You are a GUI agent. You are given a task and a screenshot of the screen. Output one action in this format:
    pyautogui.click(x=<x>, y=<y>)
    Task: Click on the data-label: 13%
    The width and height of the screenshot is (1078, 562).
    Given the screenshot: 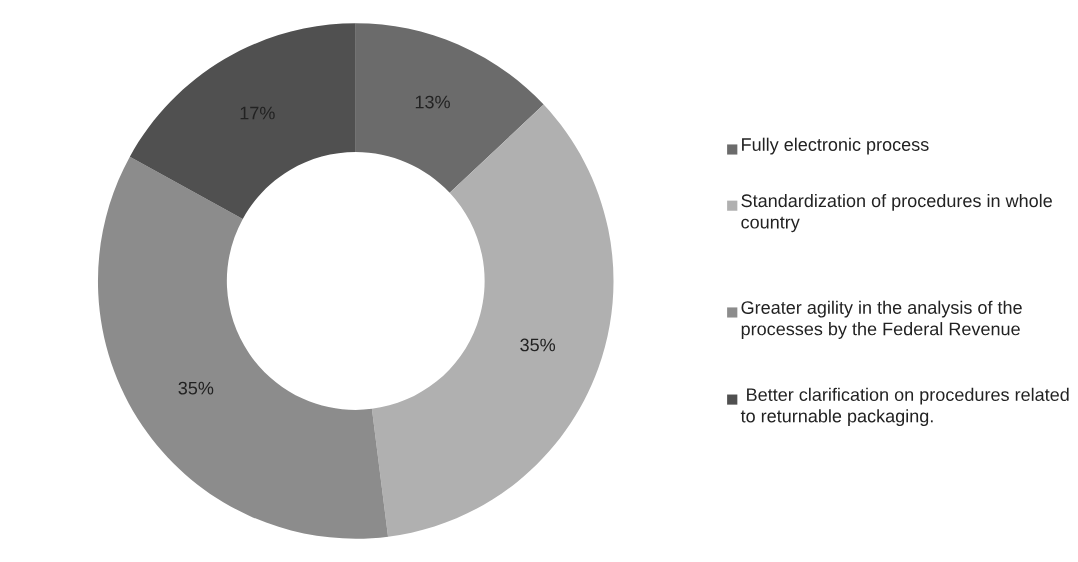 What is the action you would take?
    pyautogui.click(x=432, y=102)
    